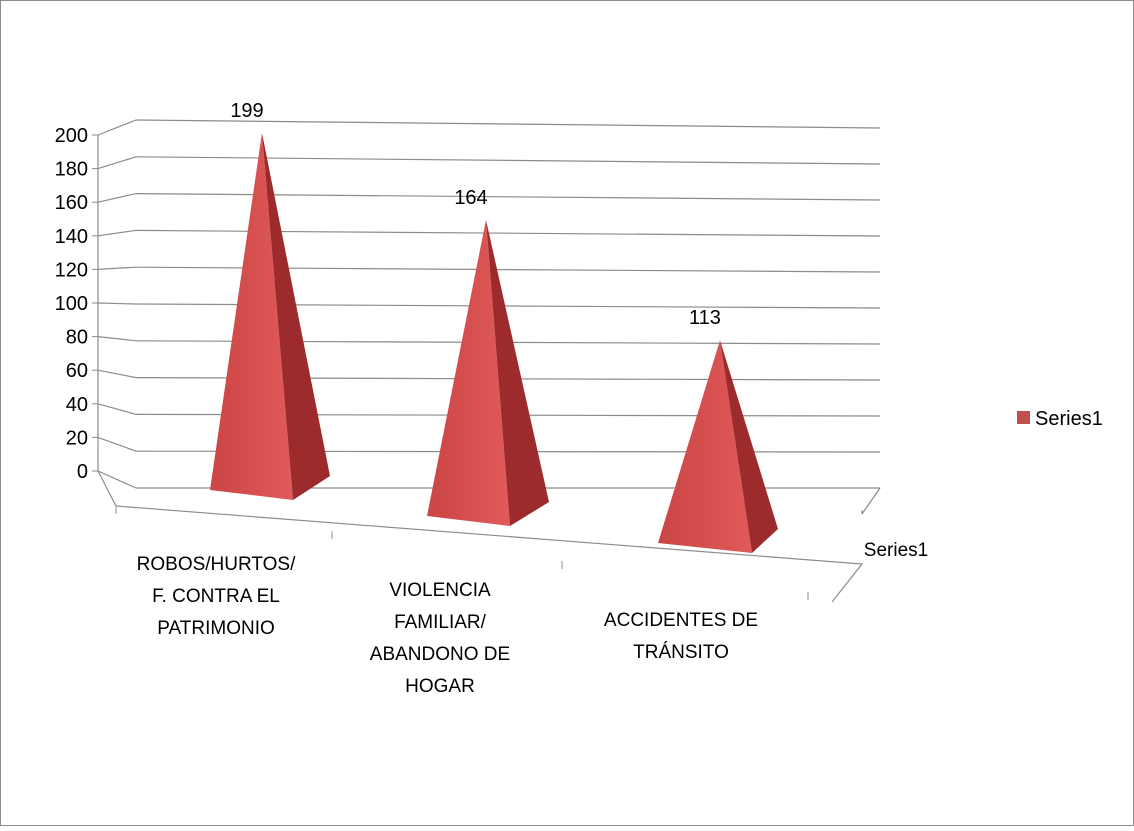  Describe the element at coordinates (246, 111) in the screenshot. I see `data-label: 199` at that location.